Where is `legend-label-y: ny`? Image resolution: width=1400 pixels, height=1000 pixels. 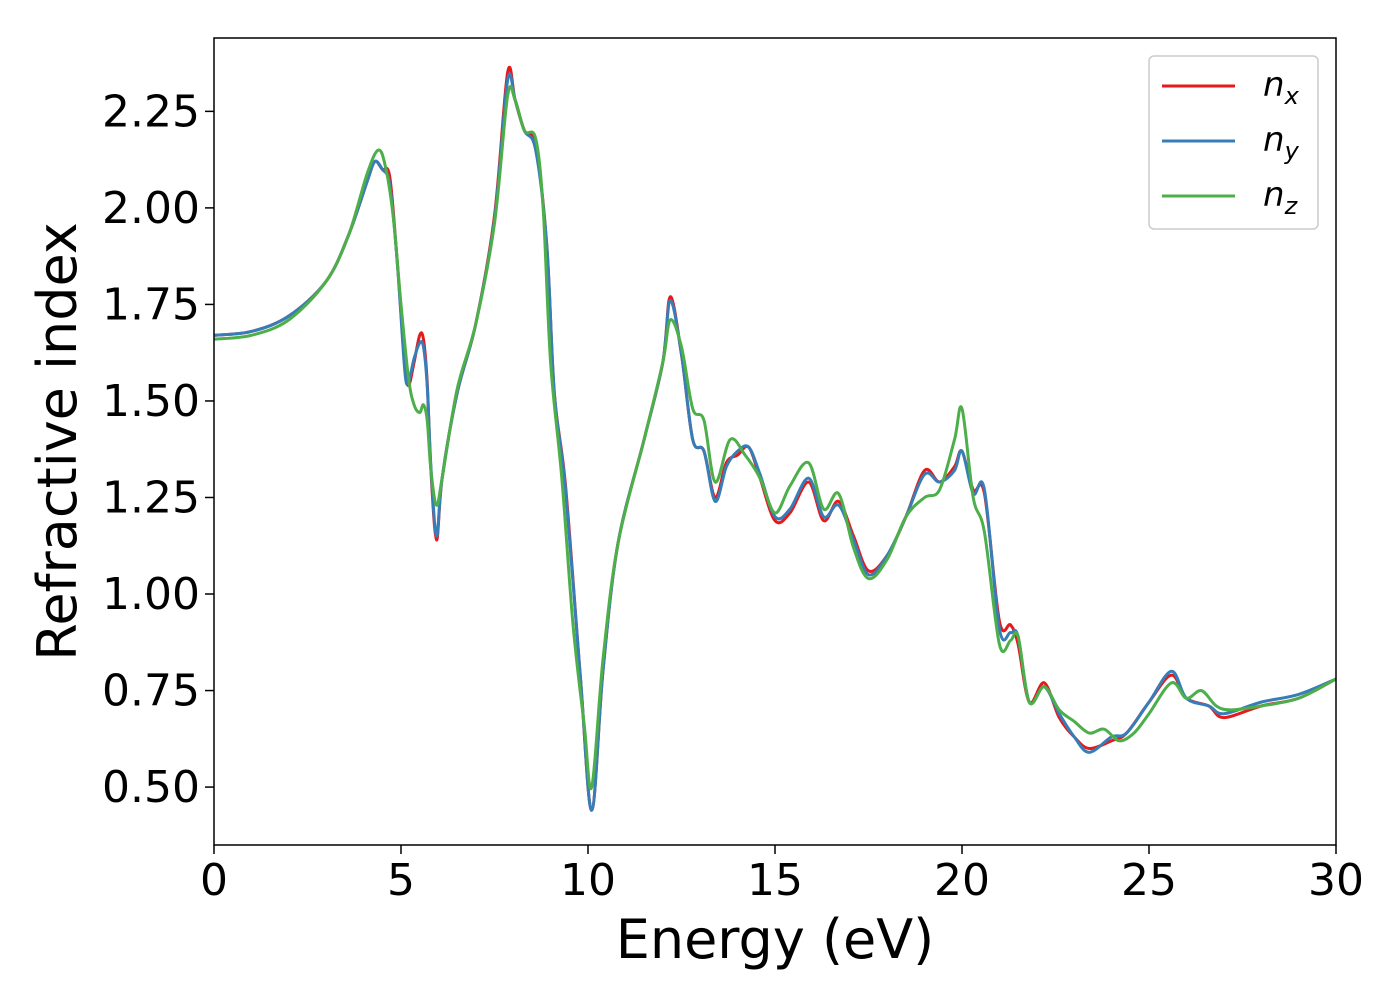
legend-label-y: ny is located at coordinates (1281, 142).